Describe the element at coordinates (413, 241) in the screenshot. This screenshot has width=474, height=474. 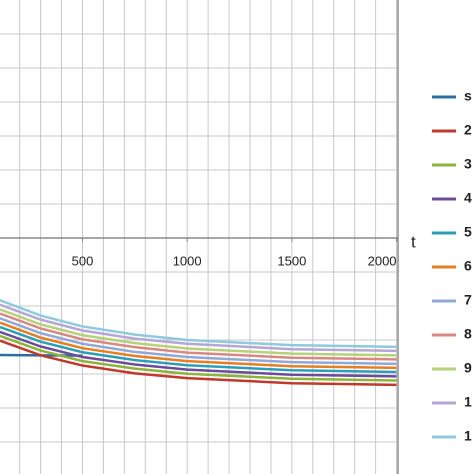
I see `x-axis-label: t` at that location.